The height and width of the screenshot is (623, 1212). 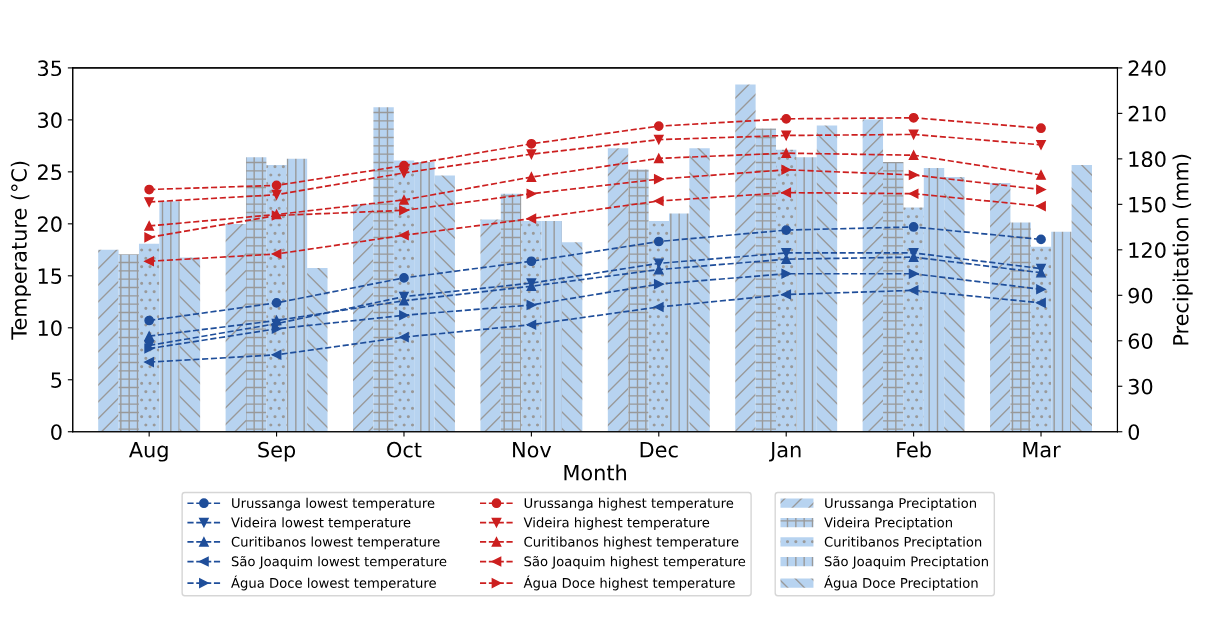 What do you see at coordinates (906, 562) in the screenshot?
I see `legend-label: São Joaquim Preciptation` at bounding box center [906, 562].